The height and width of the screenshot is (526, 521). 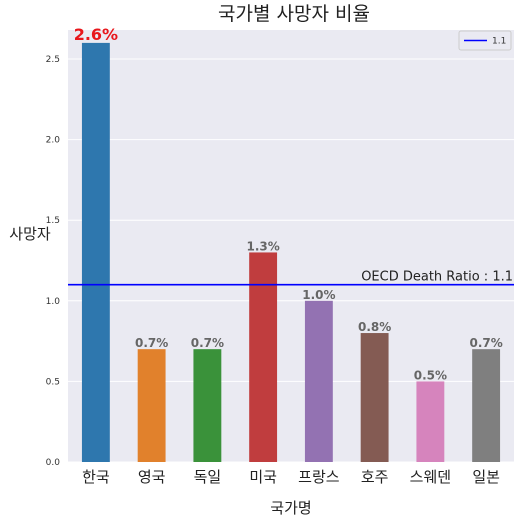 I want to click on y-tick-label: 2.0, so click(x=53, y=141).